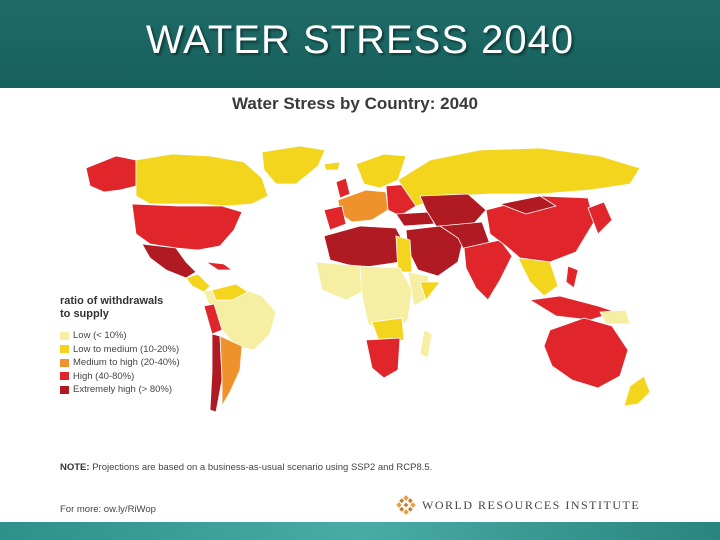 Image resolution: width=720 pixels, height=540 pixels. Describe the element at coordinates (126, 349) in the screenshot. I see `legend-label: Low to medium (10-20%)` at that location.